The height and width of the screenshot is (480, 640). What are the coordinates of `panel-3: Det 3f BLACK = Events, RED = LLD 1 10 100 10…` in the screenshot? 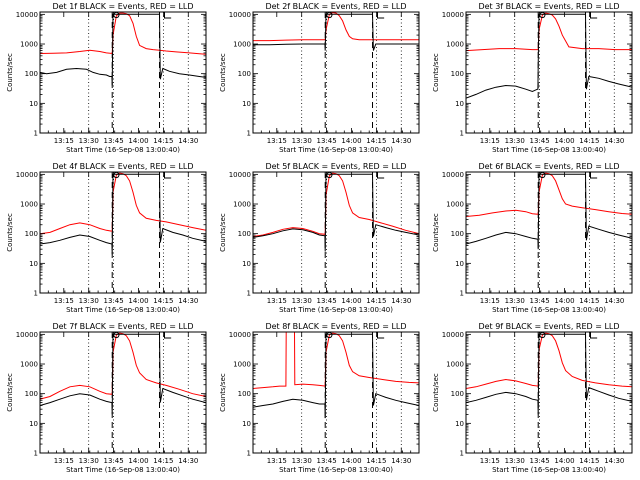 It's located at (532, 78).